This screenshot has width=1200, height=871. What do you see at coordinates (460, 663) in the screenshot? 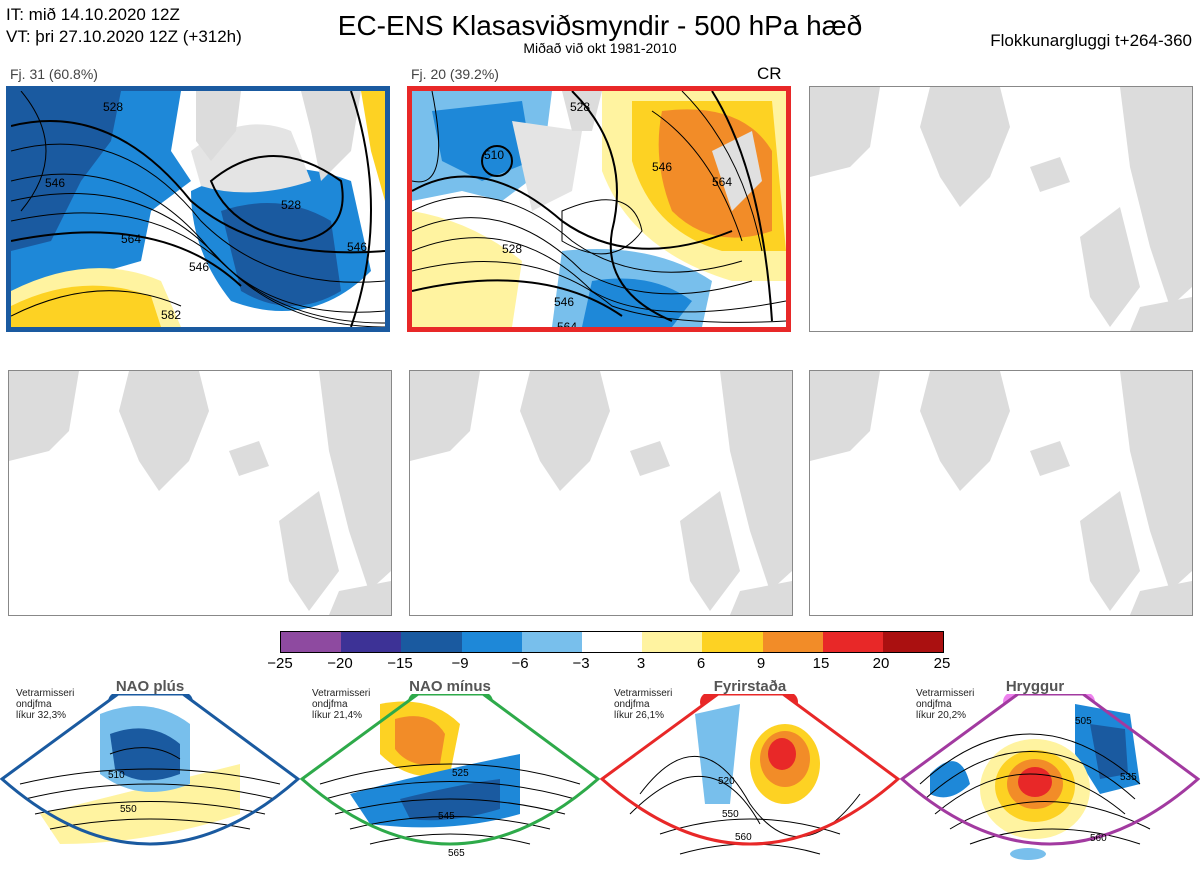
I see `colorbar-tick: −9` at bounding box center [460, 663].